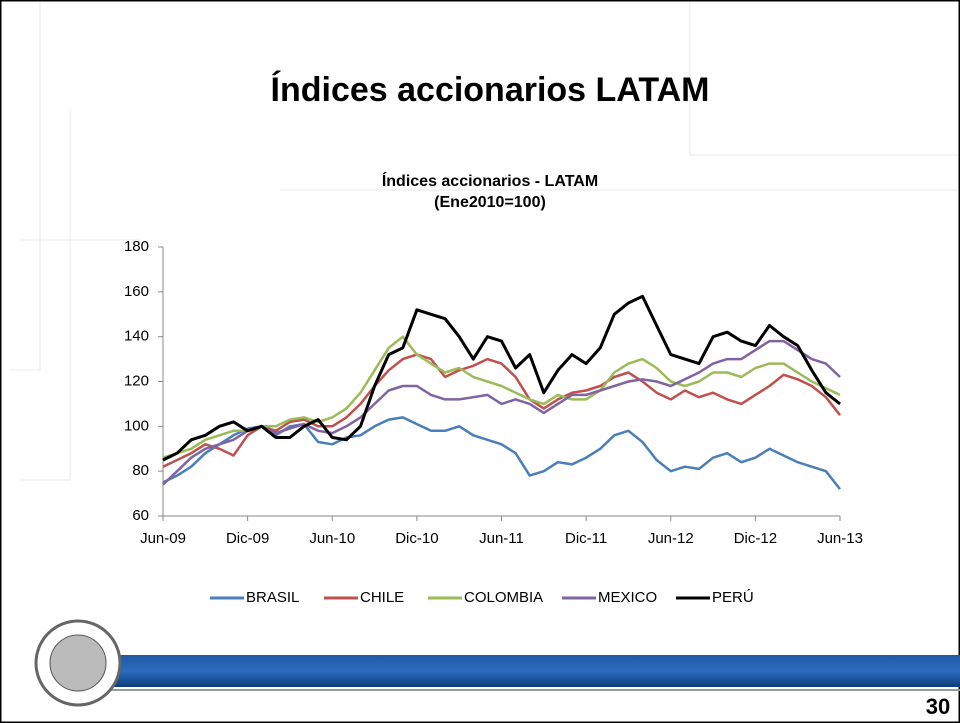 The width and height of the screenshot is (960, 723). What do you see at coordinates (527, 671) in the screenshot?
I see `footer-bar` at bounding box center [527, 671].